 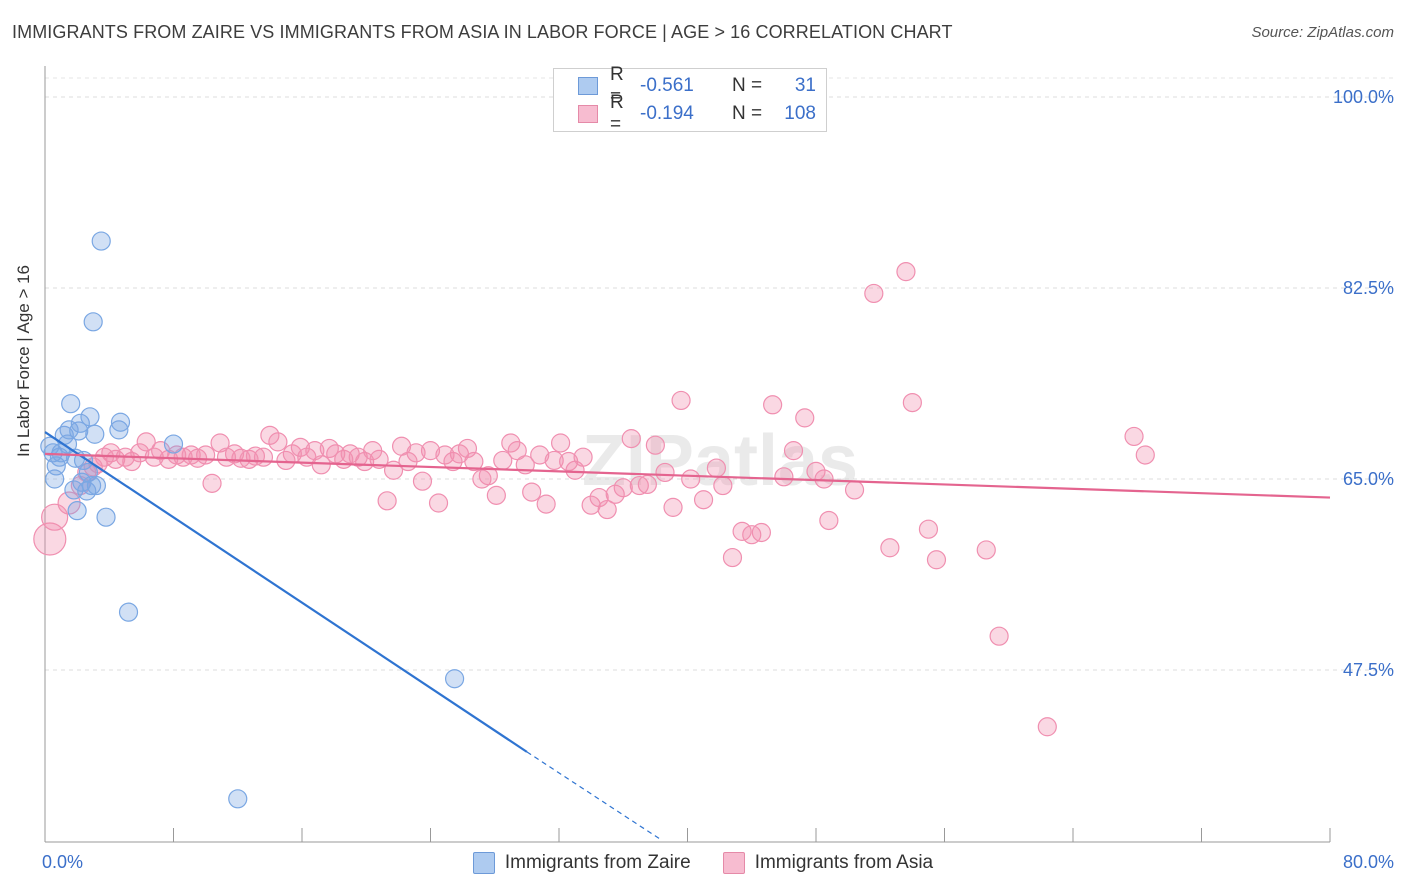 I want to click on legend-n-value: 108, so click(x=800, y=113).